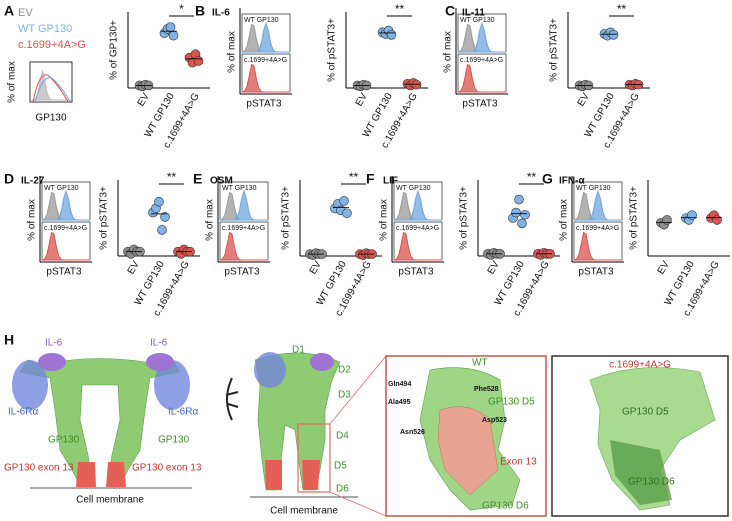 Image resolution: width=732 pixels, height=521 pixels. Describe the element at coordinates (45, 29) in the screenshot. I see `legend-label: WT GP130` at that location.